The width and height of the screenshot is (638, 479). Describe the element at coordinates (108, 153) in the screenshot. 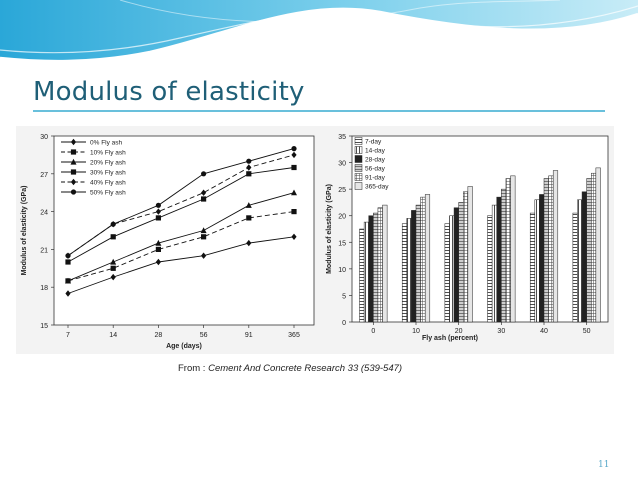

I see `legend-label: 10% Fly ash` at that location.